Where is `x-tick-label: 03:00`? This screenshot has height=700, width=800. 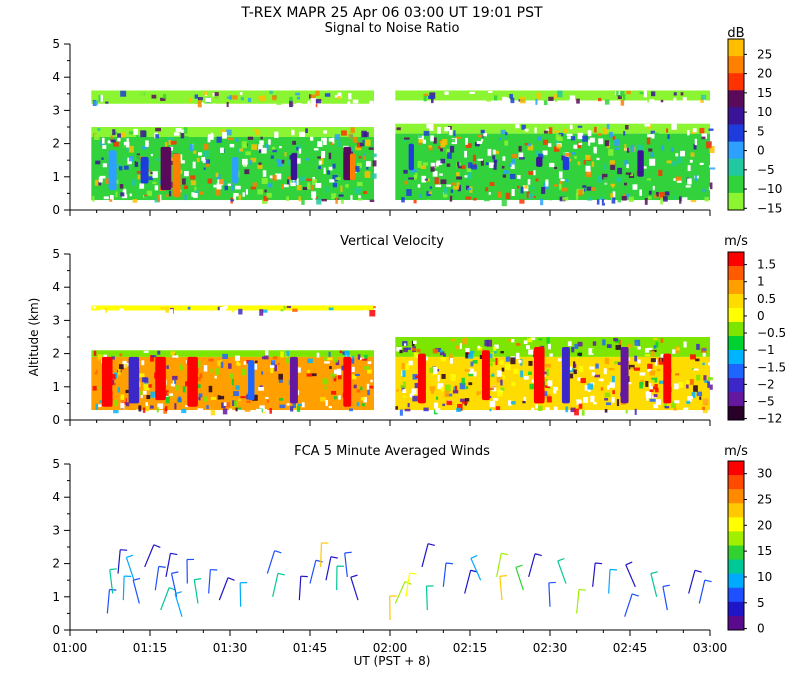
x-tick-label: 03:00 is located at coordinates (710, 648).